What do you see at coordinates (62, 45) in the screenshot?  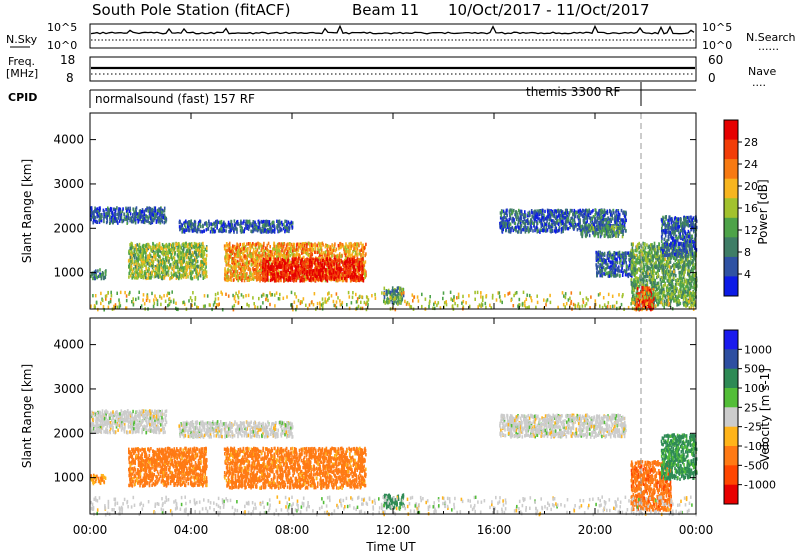 I see `nsky-bottom-tick: 10^0` at bounding box center [62, 45].